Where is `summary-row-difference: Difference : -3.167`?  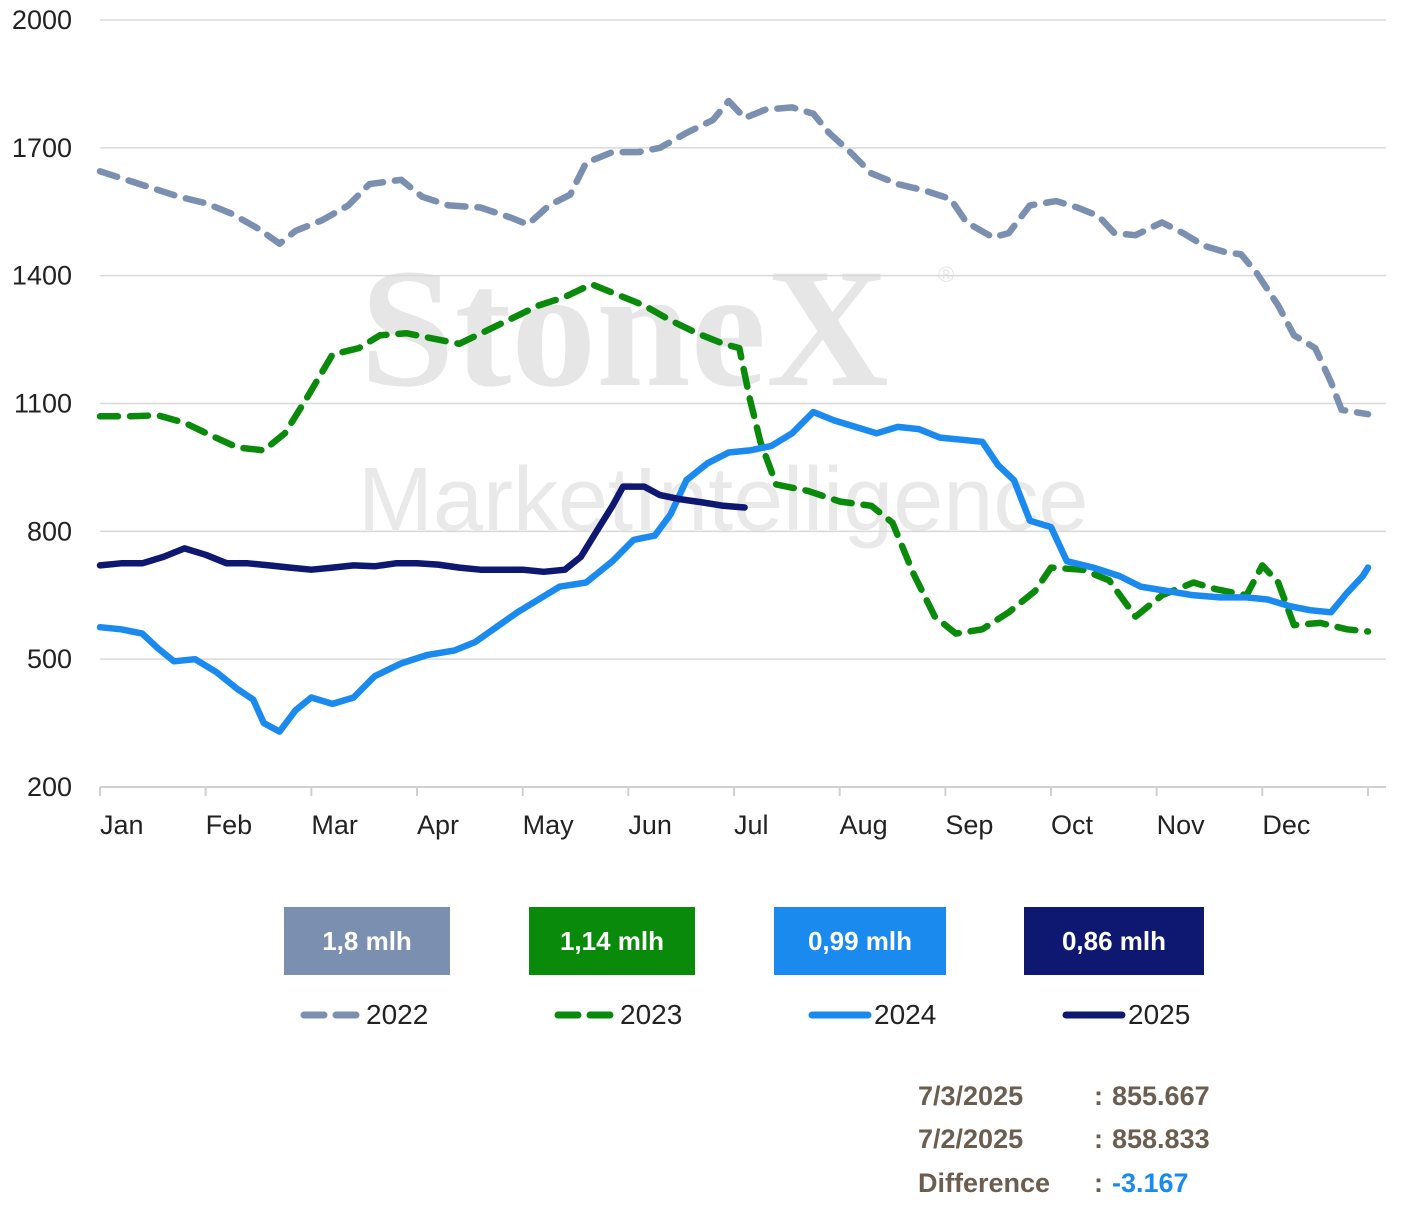 summary-row-difference: Difference : -3.167 is located at coordinates (1078, 1183).